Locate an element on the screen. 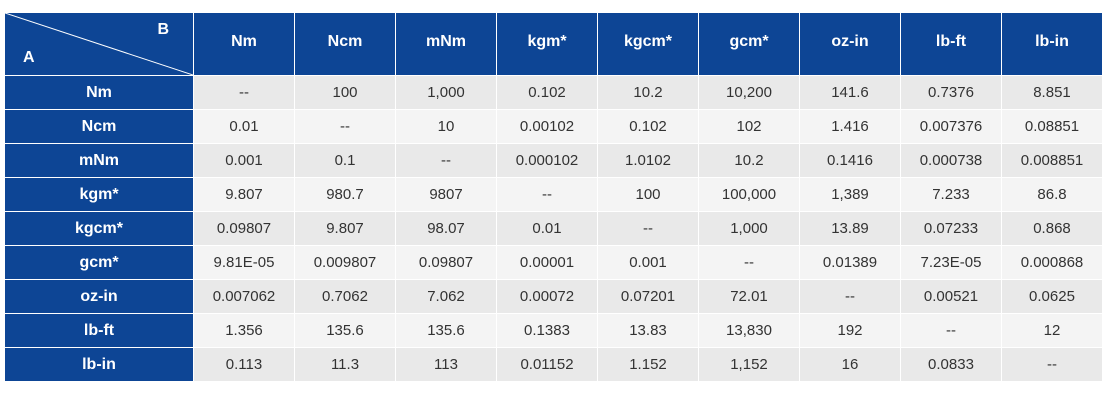  column-header: gcm* is located at coordinates (749, 44).